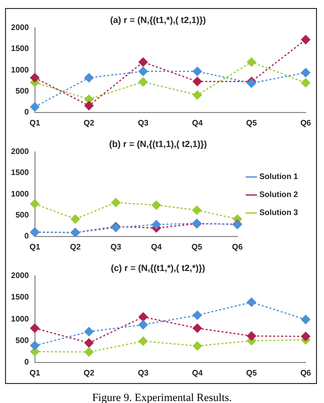 This screenshot has height=403, width=324. I want to click on caption: Figure 9. Experimental Results., so click(162, 397).